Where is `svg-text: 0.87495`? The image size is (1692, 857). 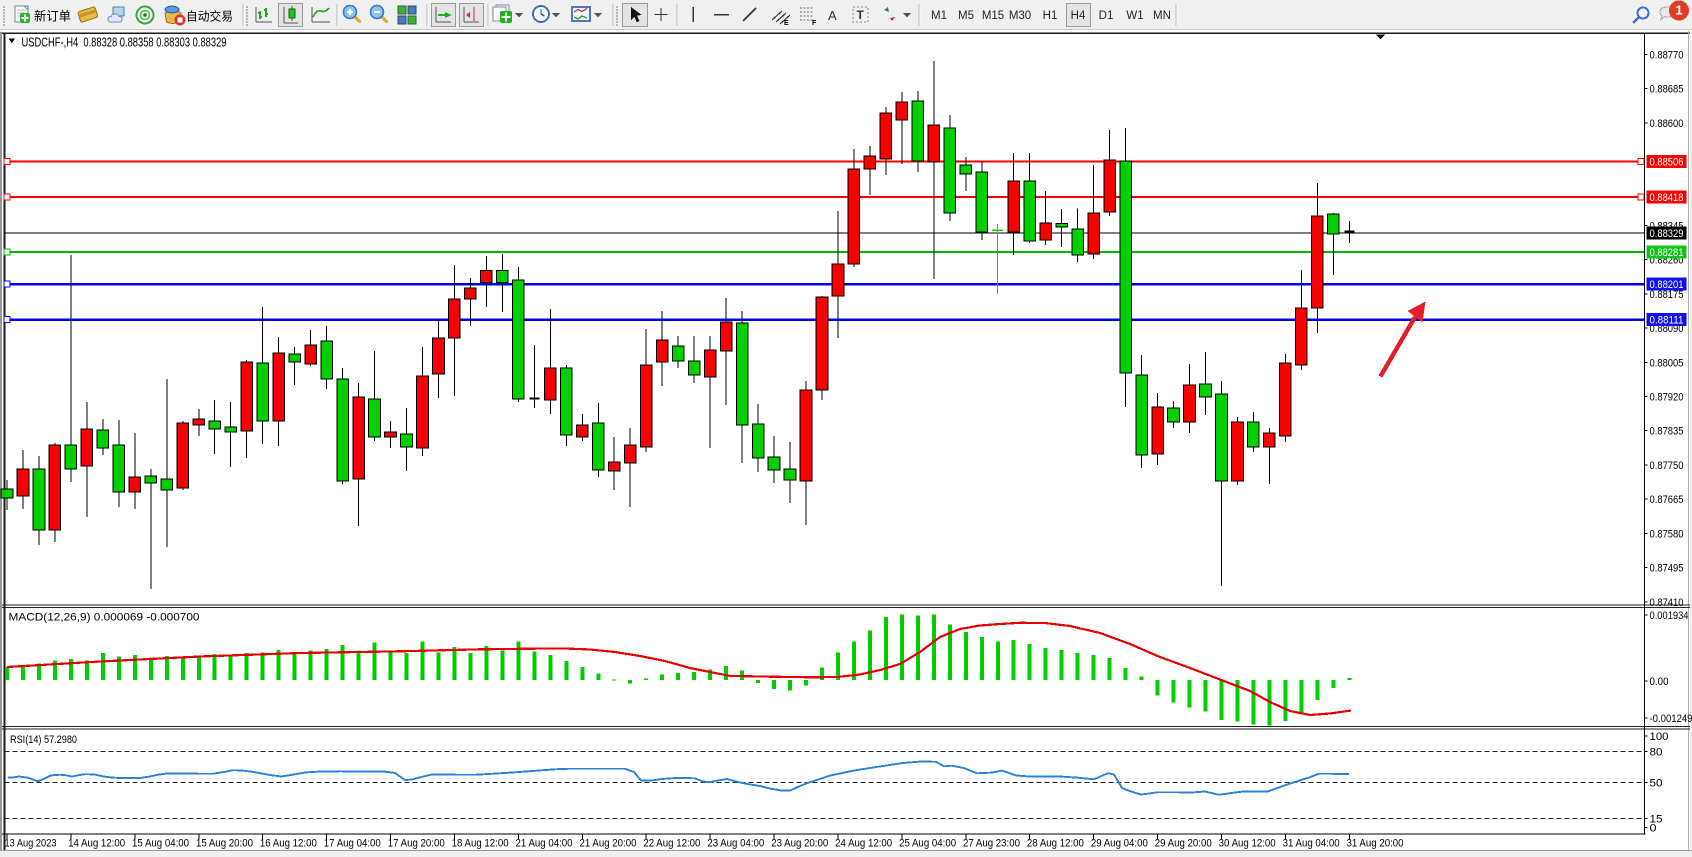 svg-text: 0.87495 is located at coordinates (1667, 569).